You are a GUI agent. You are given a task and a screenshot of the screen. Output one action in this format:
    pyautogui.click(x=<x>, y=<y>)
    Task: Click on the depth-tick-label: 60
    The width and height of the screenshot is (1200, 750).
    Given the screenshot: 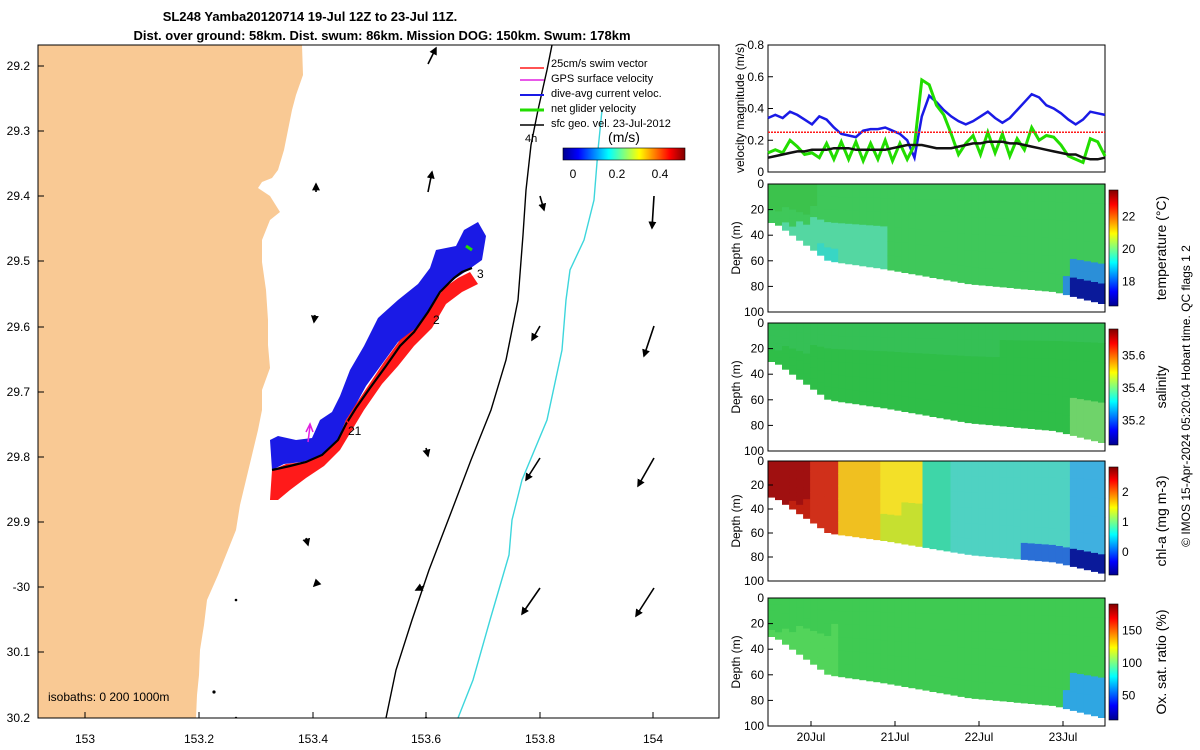 What is the action you would take?
    pyautogui.click(x=758, y=261)
    